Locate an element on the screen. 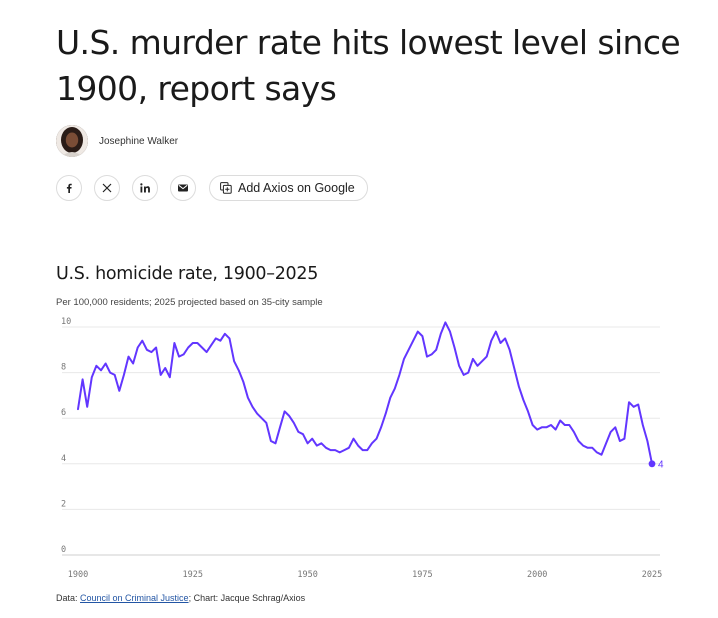 Image resolution: width=718 pixels, height=618 pixels. source-link: Council on Criminal Justice is located at coordinates (134, 598).